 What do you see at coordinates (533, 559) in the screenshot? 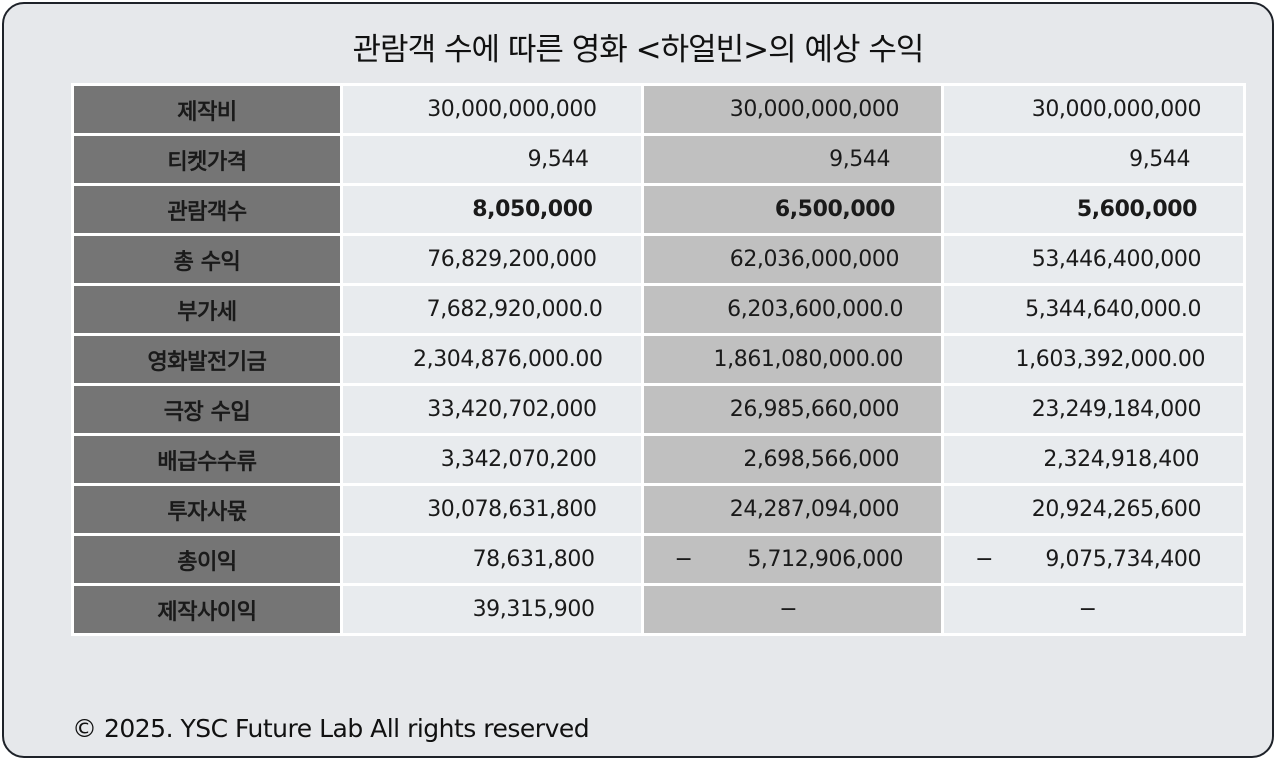
I see `value-text: 78,631,800` at bounding box center [533, 559].